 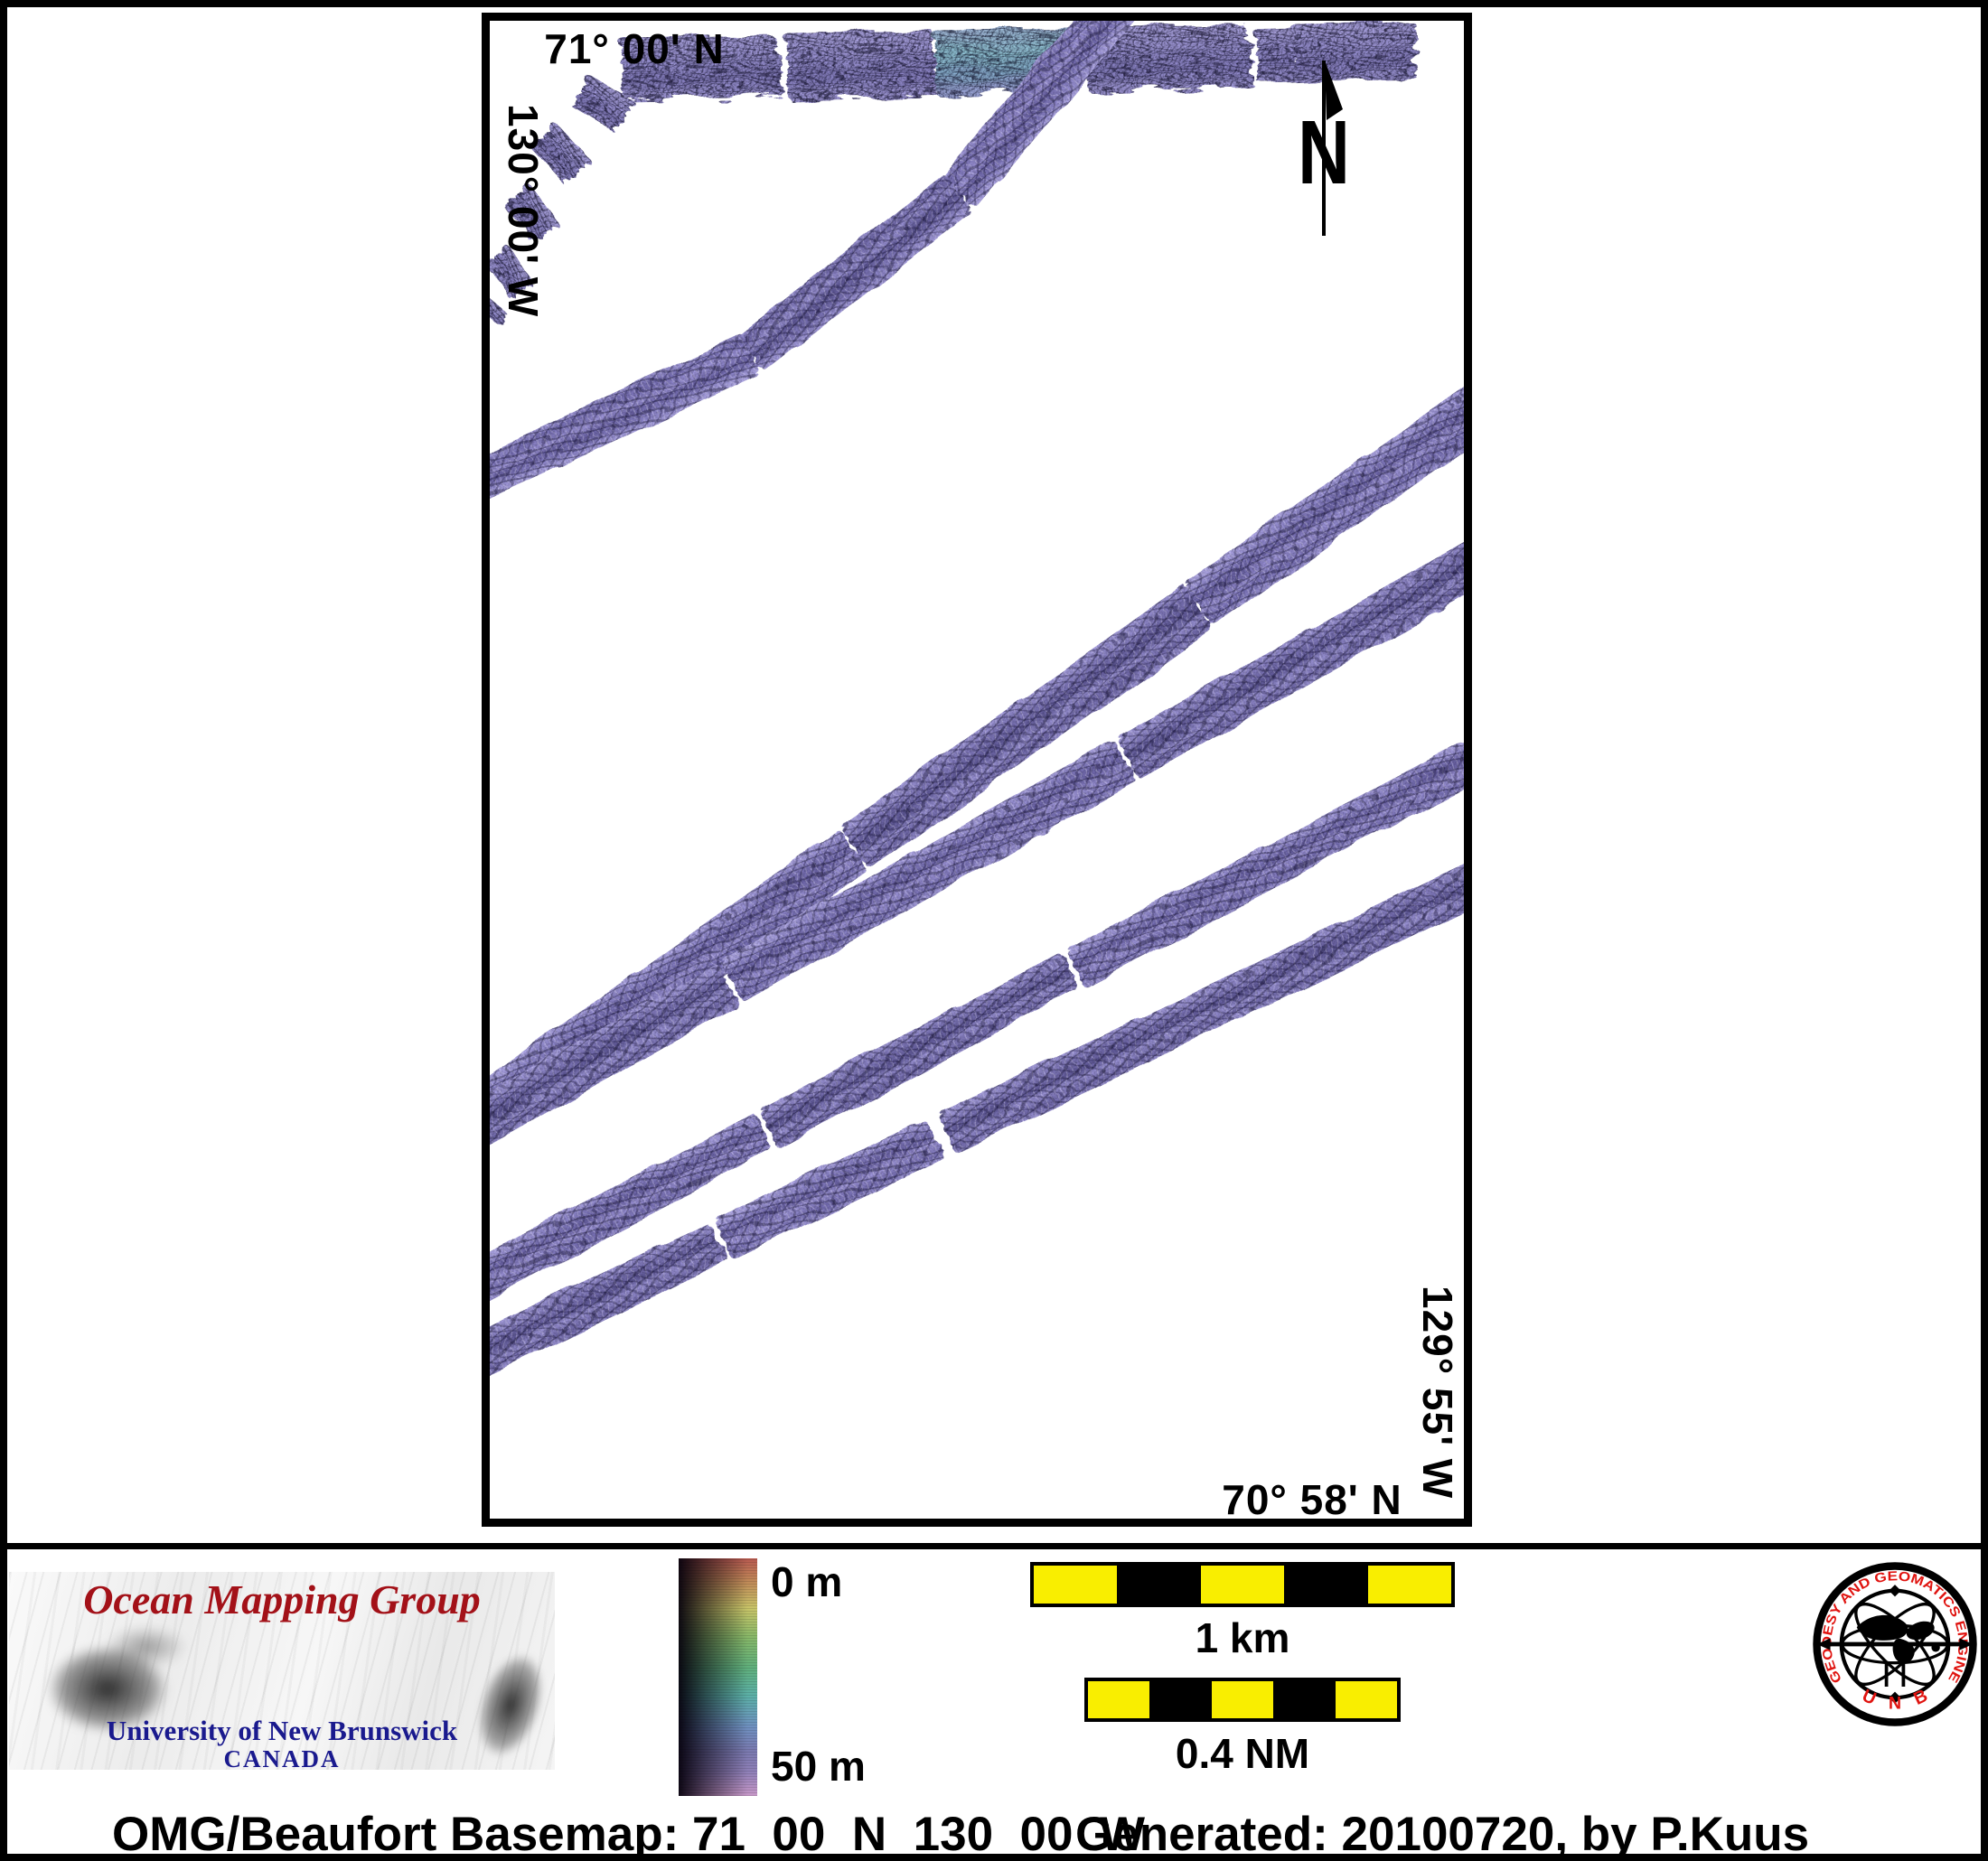 I want to click on bottom-latitude-label: 70° 58' N, so click(x=1312, y=1497).